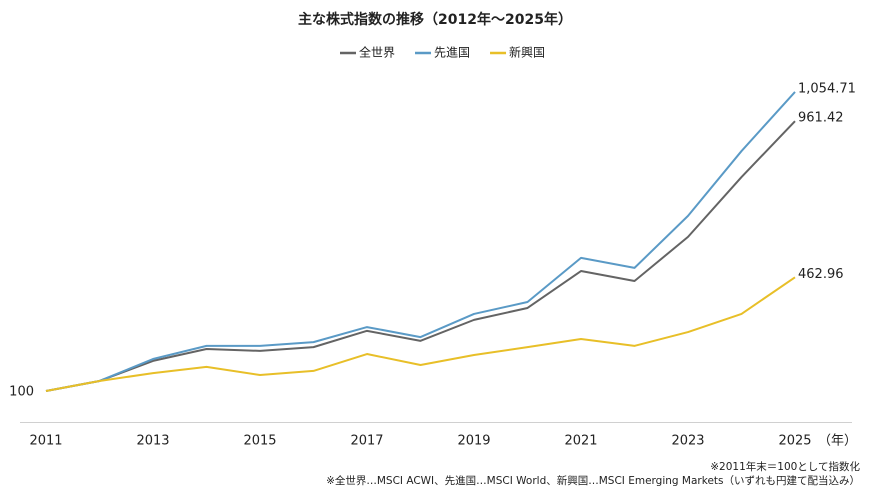 The height and width of the screenshot is (489, 870). I want to click on legend-label: 先進国, so click(452, 53).